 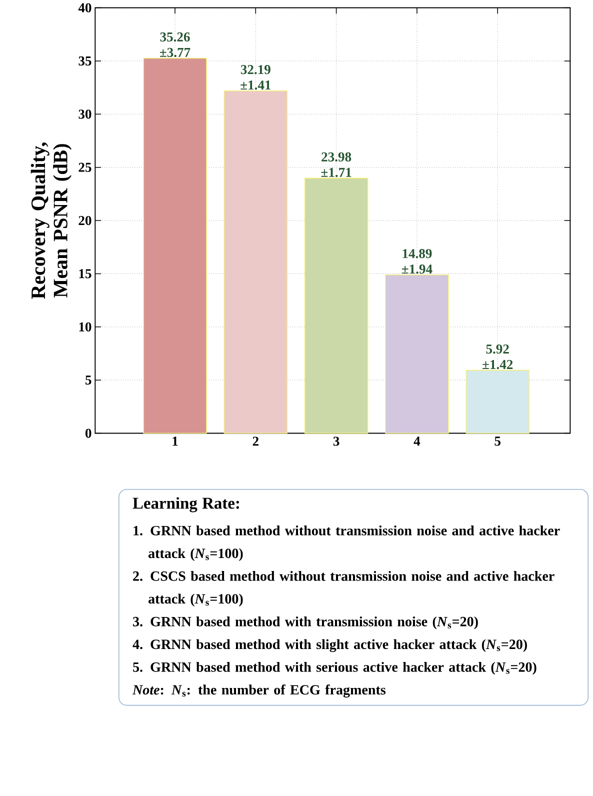 I want to click on text: 5. GRNN based method with serious active hacker attack (N$_{s}$=20), so click(x=335, y=668).